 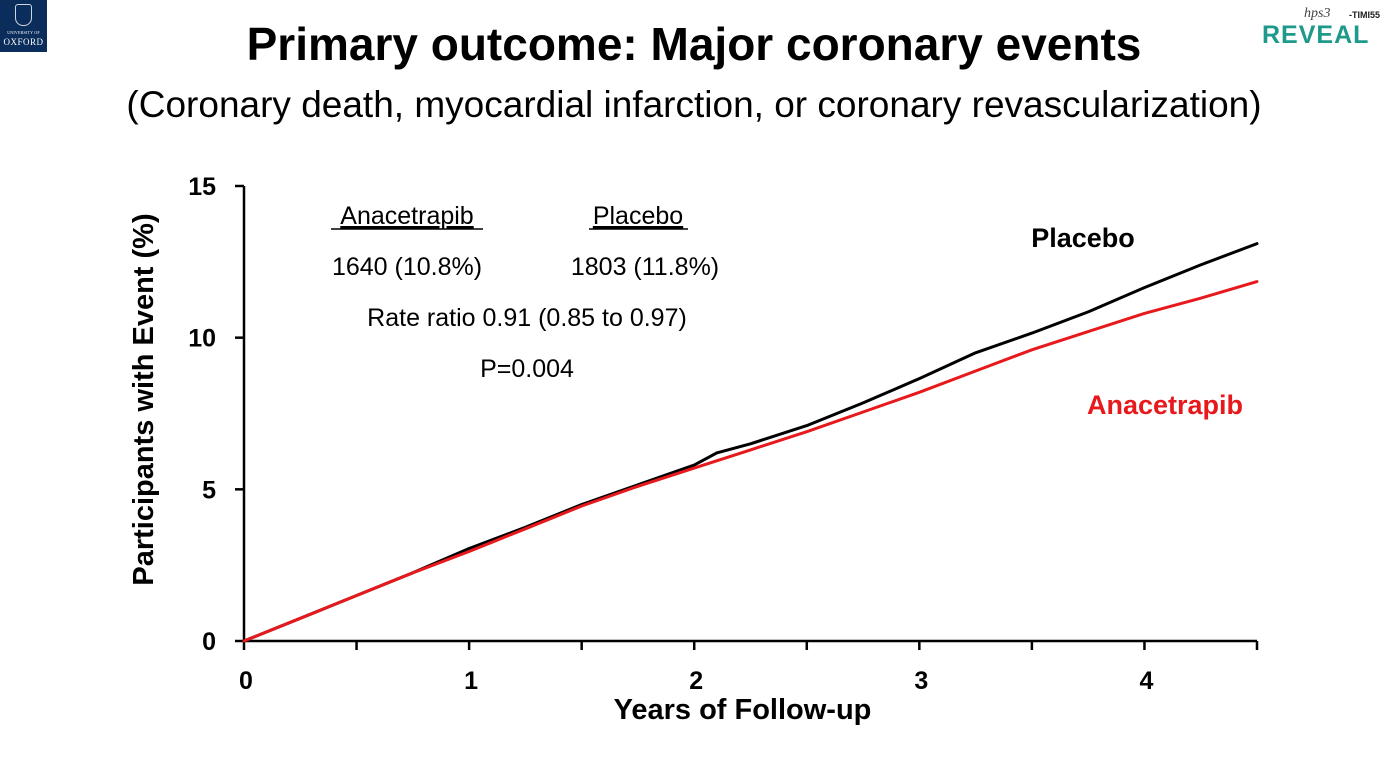 What do you see at coordinates (1165, 405) in the screenshot?
I see `series-label-anacetrapib: Anacetrapib` at bounding box center [1165, 405].